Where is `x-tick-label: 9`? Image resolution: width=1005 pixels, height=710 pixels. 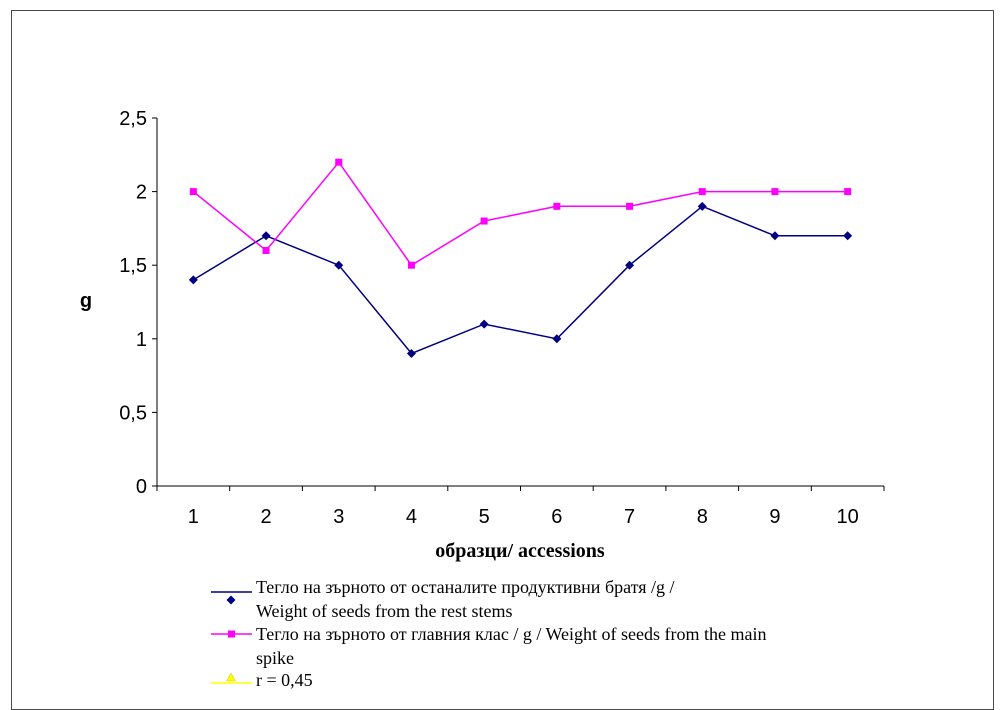 x-tick-label: 9 is located at coordinates (774, 517).